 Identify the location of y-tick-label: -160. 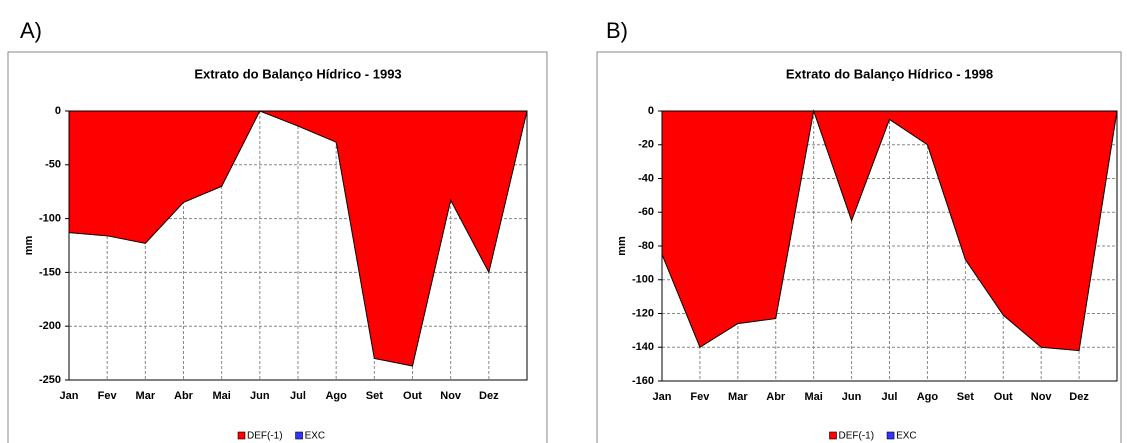
(643, 381).